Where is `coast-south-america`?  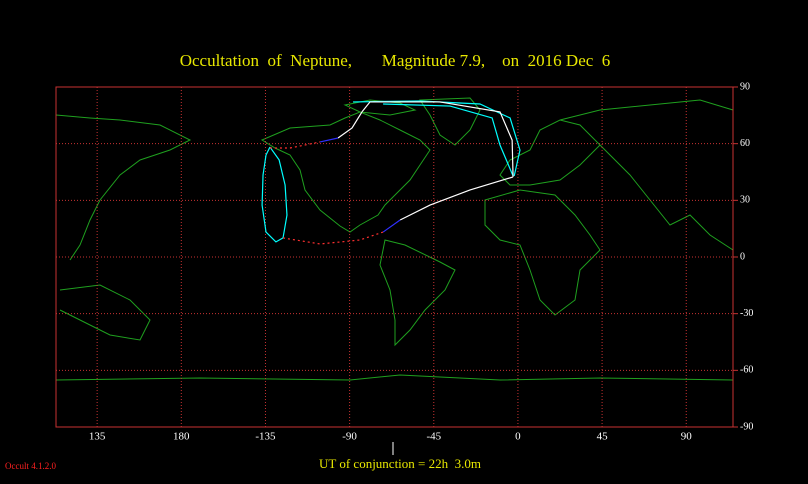
coast-south-america is located at coordinates (417, 293).